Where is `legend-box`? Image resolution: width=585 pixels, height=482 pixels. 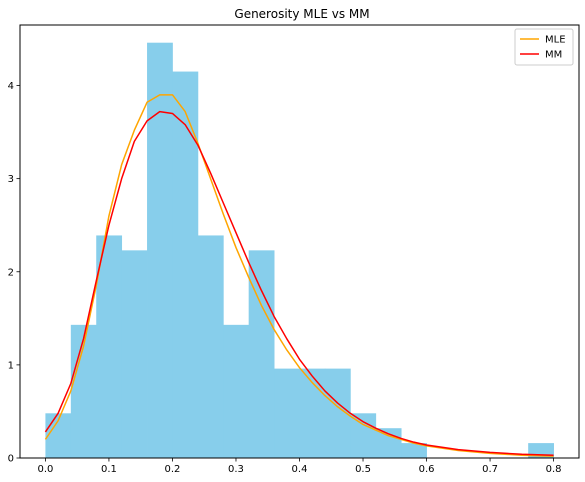 legend-box is located at coordinates (544, 47).